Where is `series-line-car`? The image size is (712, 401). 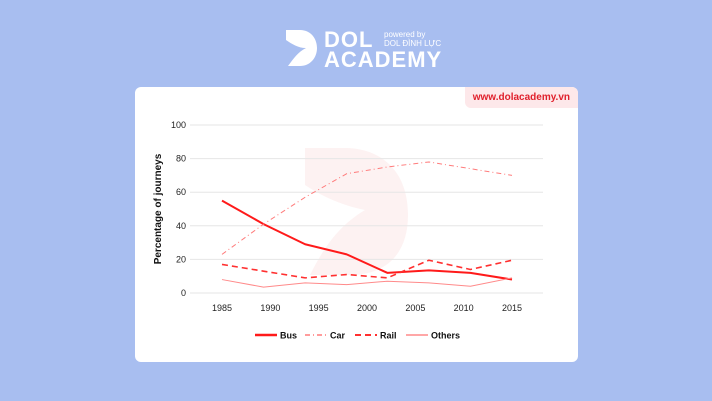 series-line-car is located at coordinates (367, 208).